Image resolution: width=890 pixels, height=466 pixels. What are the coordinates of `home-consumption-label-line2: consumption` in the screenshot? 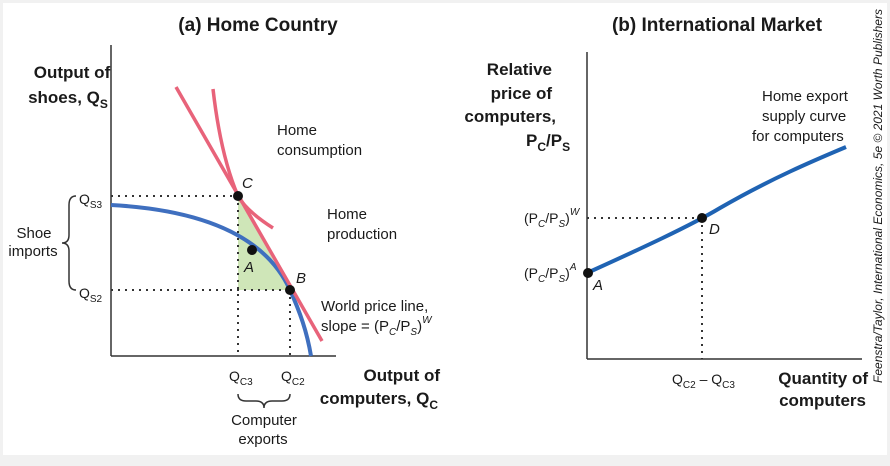 It's located at (319, 150).